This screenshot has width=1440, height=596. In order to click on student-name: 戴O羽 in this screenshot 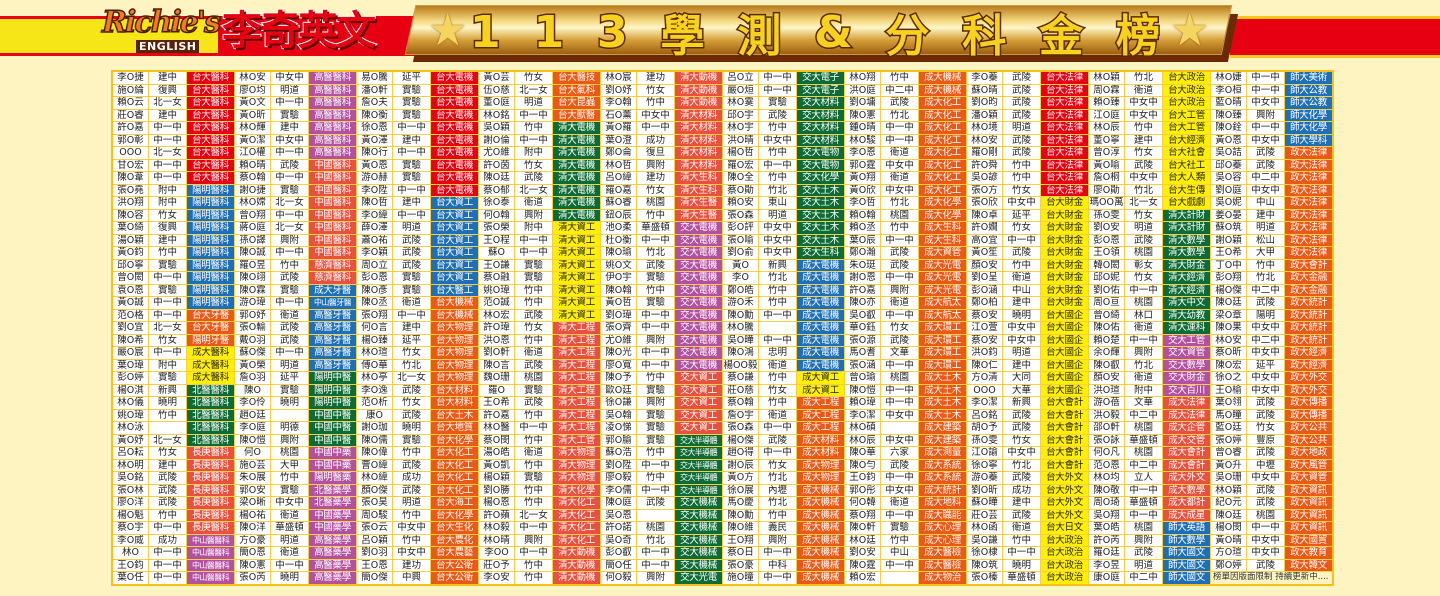, I will do `click(252, 340)`.